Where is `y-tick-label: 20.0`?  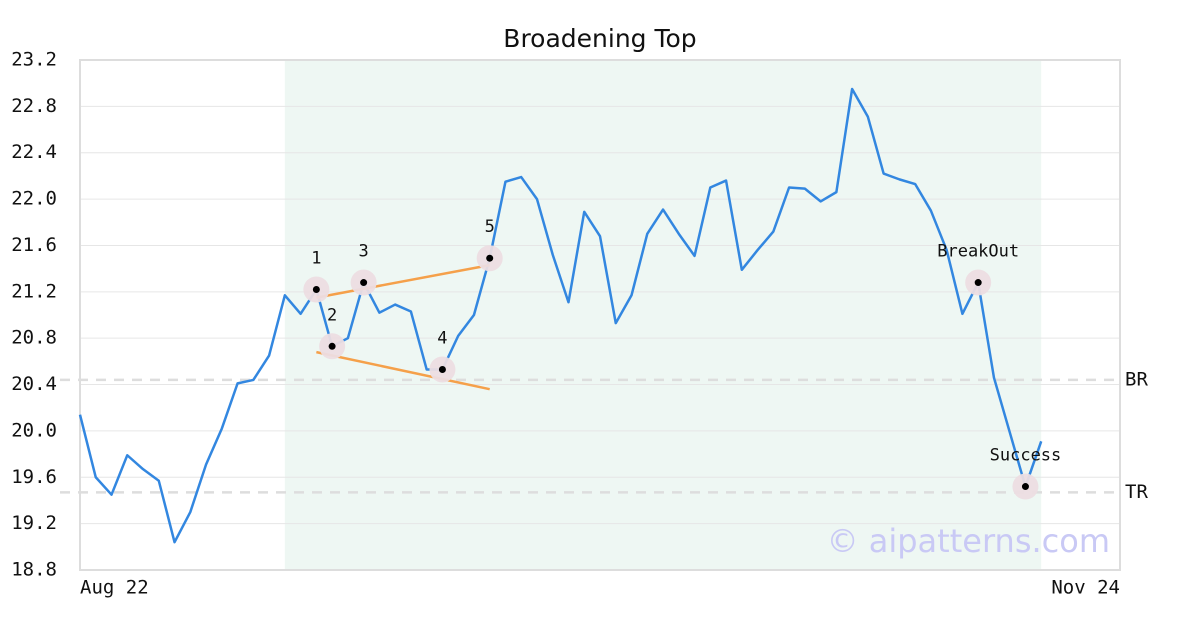
y-tick-label: 20.0 is located at coordinates (34, 430).